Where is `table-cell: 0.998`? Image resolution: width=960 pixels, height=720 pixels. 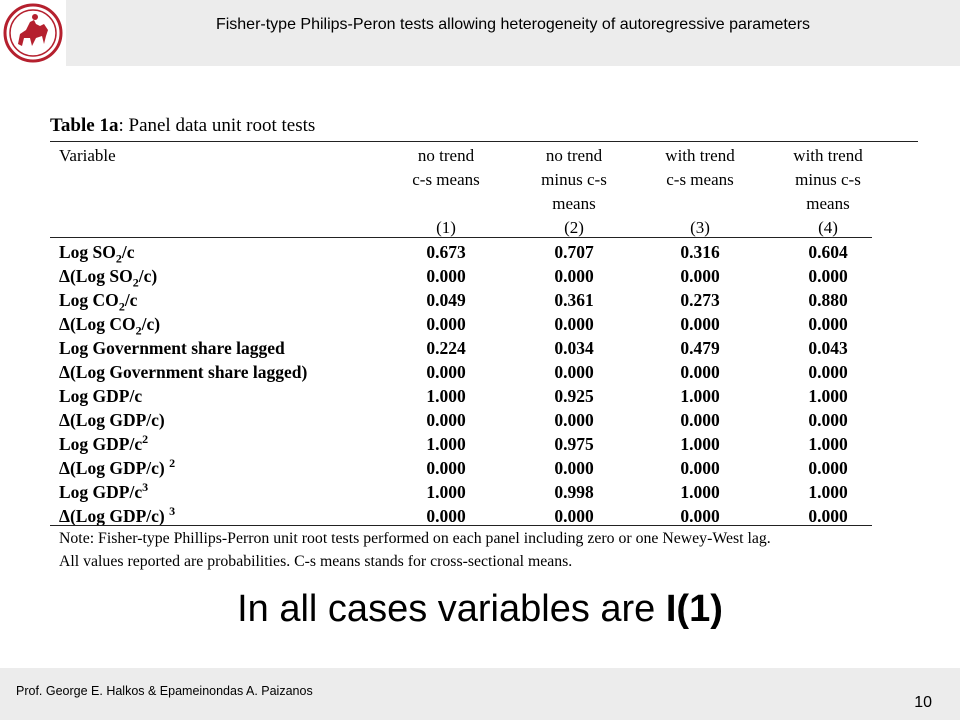 table-cell: 0.998 is located at coordinates (574, 492).